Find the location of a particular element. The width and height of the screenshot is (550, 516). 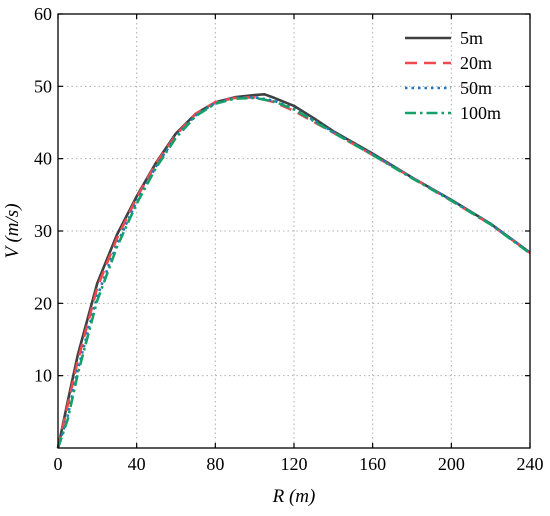

legend-label-50m: 50m is located at coordinates (476, 88).